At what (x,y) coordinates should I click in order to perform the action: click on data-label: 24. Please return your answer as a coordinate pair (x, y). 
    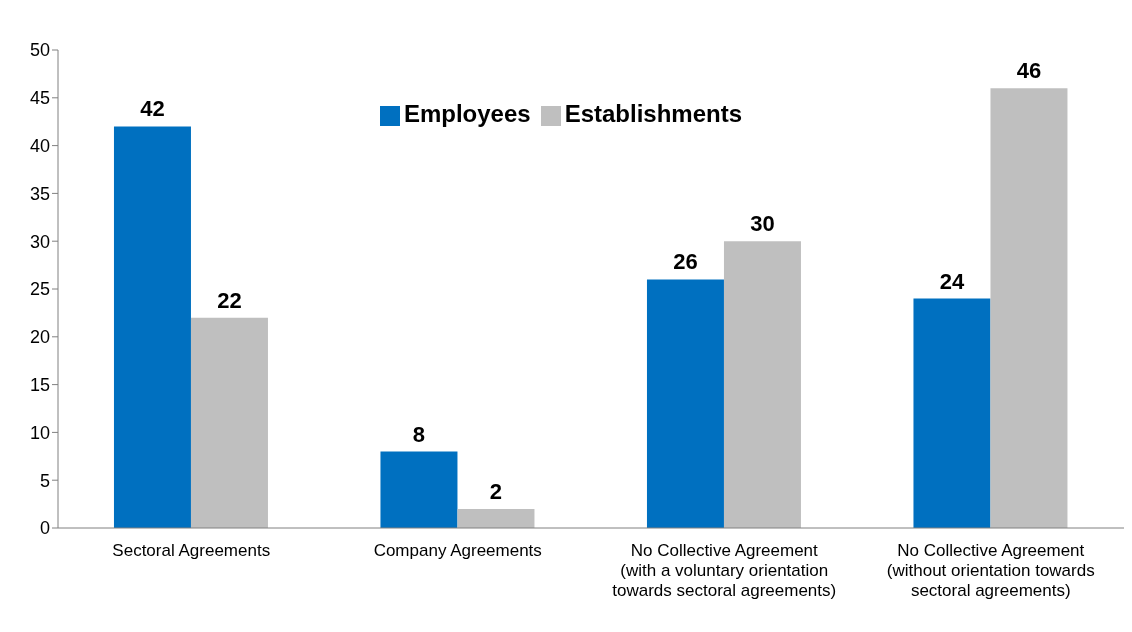
    Looking at the image, I should click on (952, 281).